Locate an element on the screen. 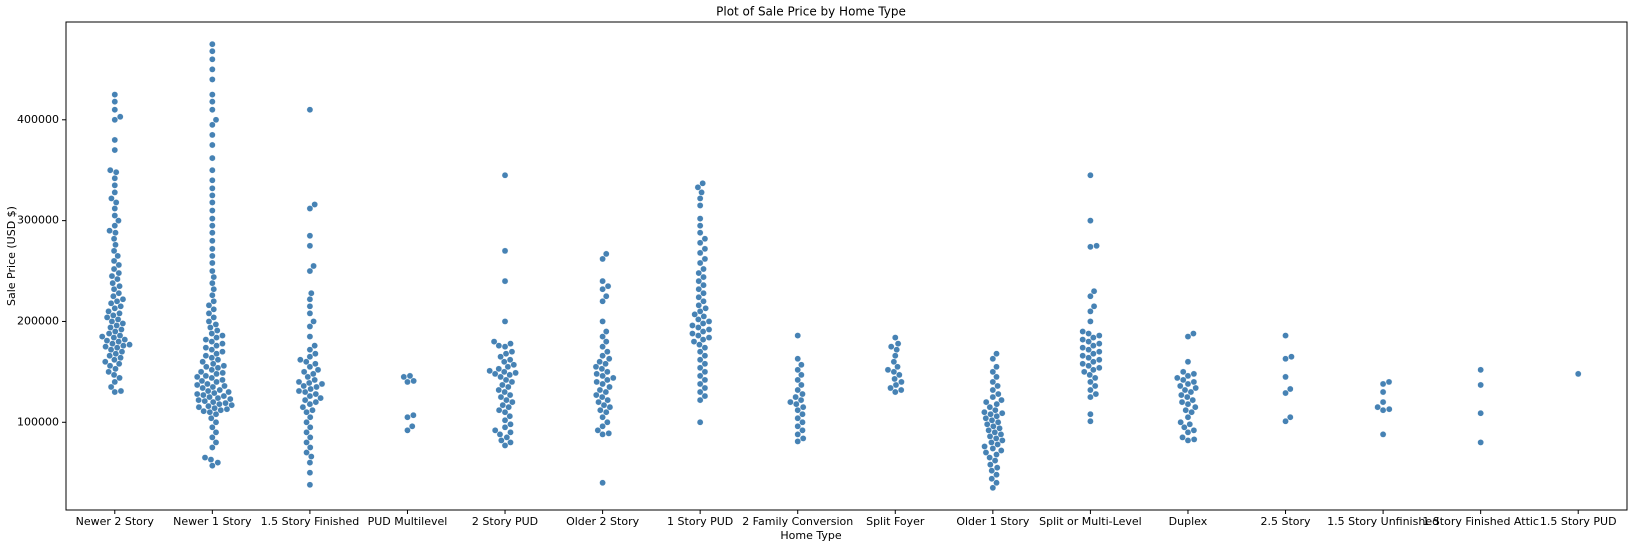 Image resolution: width=1635 pixels, height=554 pixels. y-tick-label: 300000 is located at coordinates (38, 220).